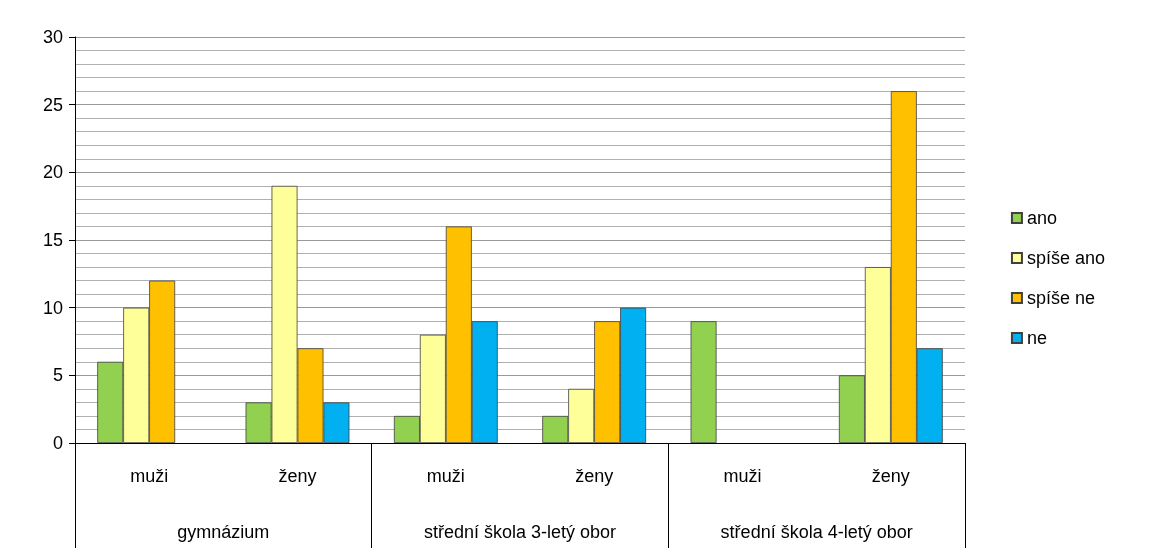 Image resolution: width=1150 pixels, height=556 pixels. I want to click on legend-label: ano, so click(1041, 218).